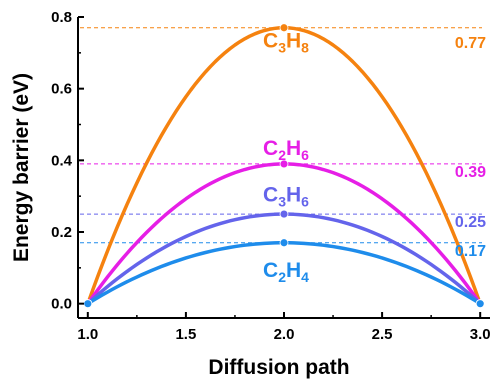  I want to click on molecule-label-c2h6: C2H6, so click(286, 150).